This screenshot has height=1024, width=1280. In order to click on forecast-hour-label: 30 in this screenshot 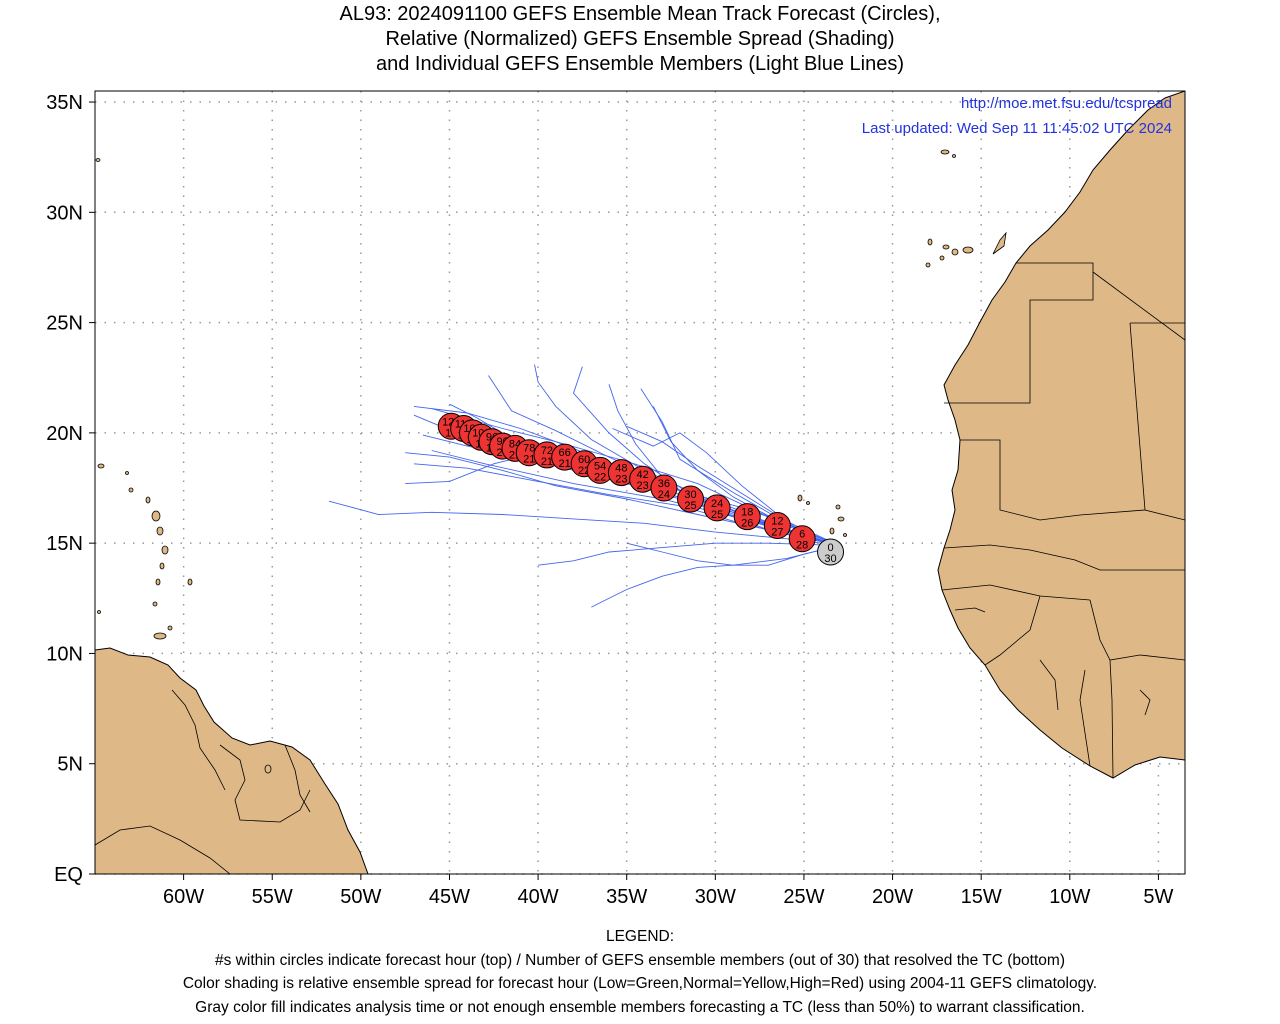, I will do `click(690, 495)`.